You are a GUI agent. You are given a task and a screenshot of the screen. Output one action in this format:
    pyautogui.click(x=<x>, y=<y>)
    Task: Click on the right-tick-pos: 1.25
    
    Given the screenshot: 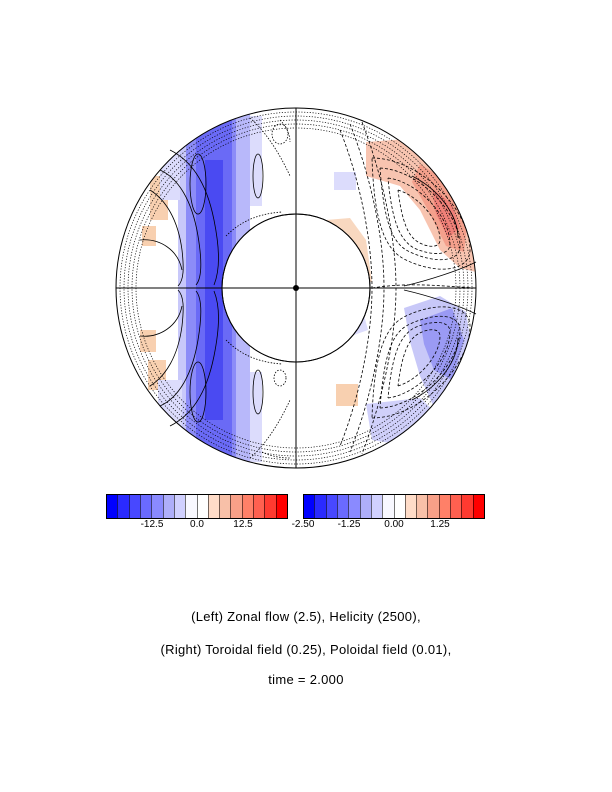 What is the action you would take?
    pyautogui.click(x=440, y=524)
    